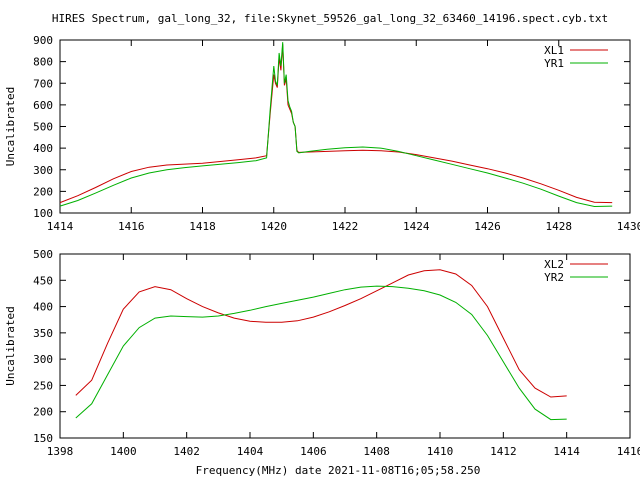 The image size is (640, 484). I want to click on x-tick-label: 1420, so click(274, 226).